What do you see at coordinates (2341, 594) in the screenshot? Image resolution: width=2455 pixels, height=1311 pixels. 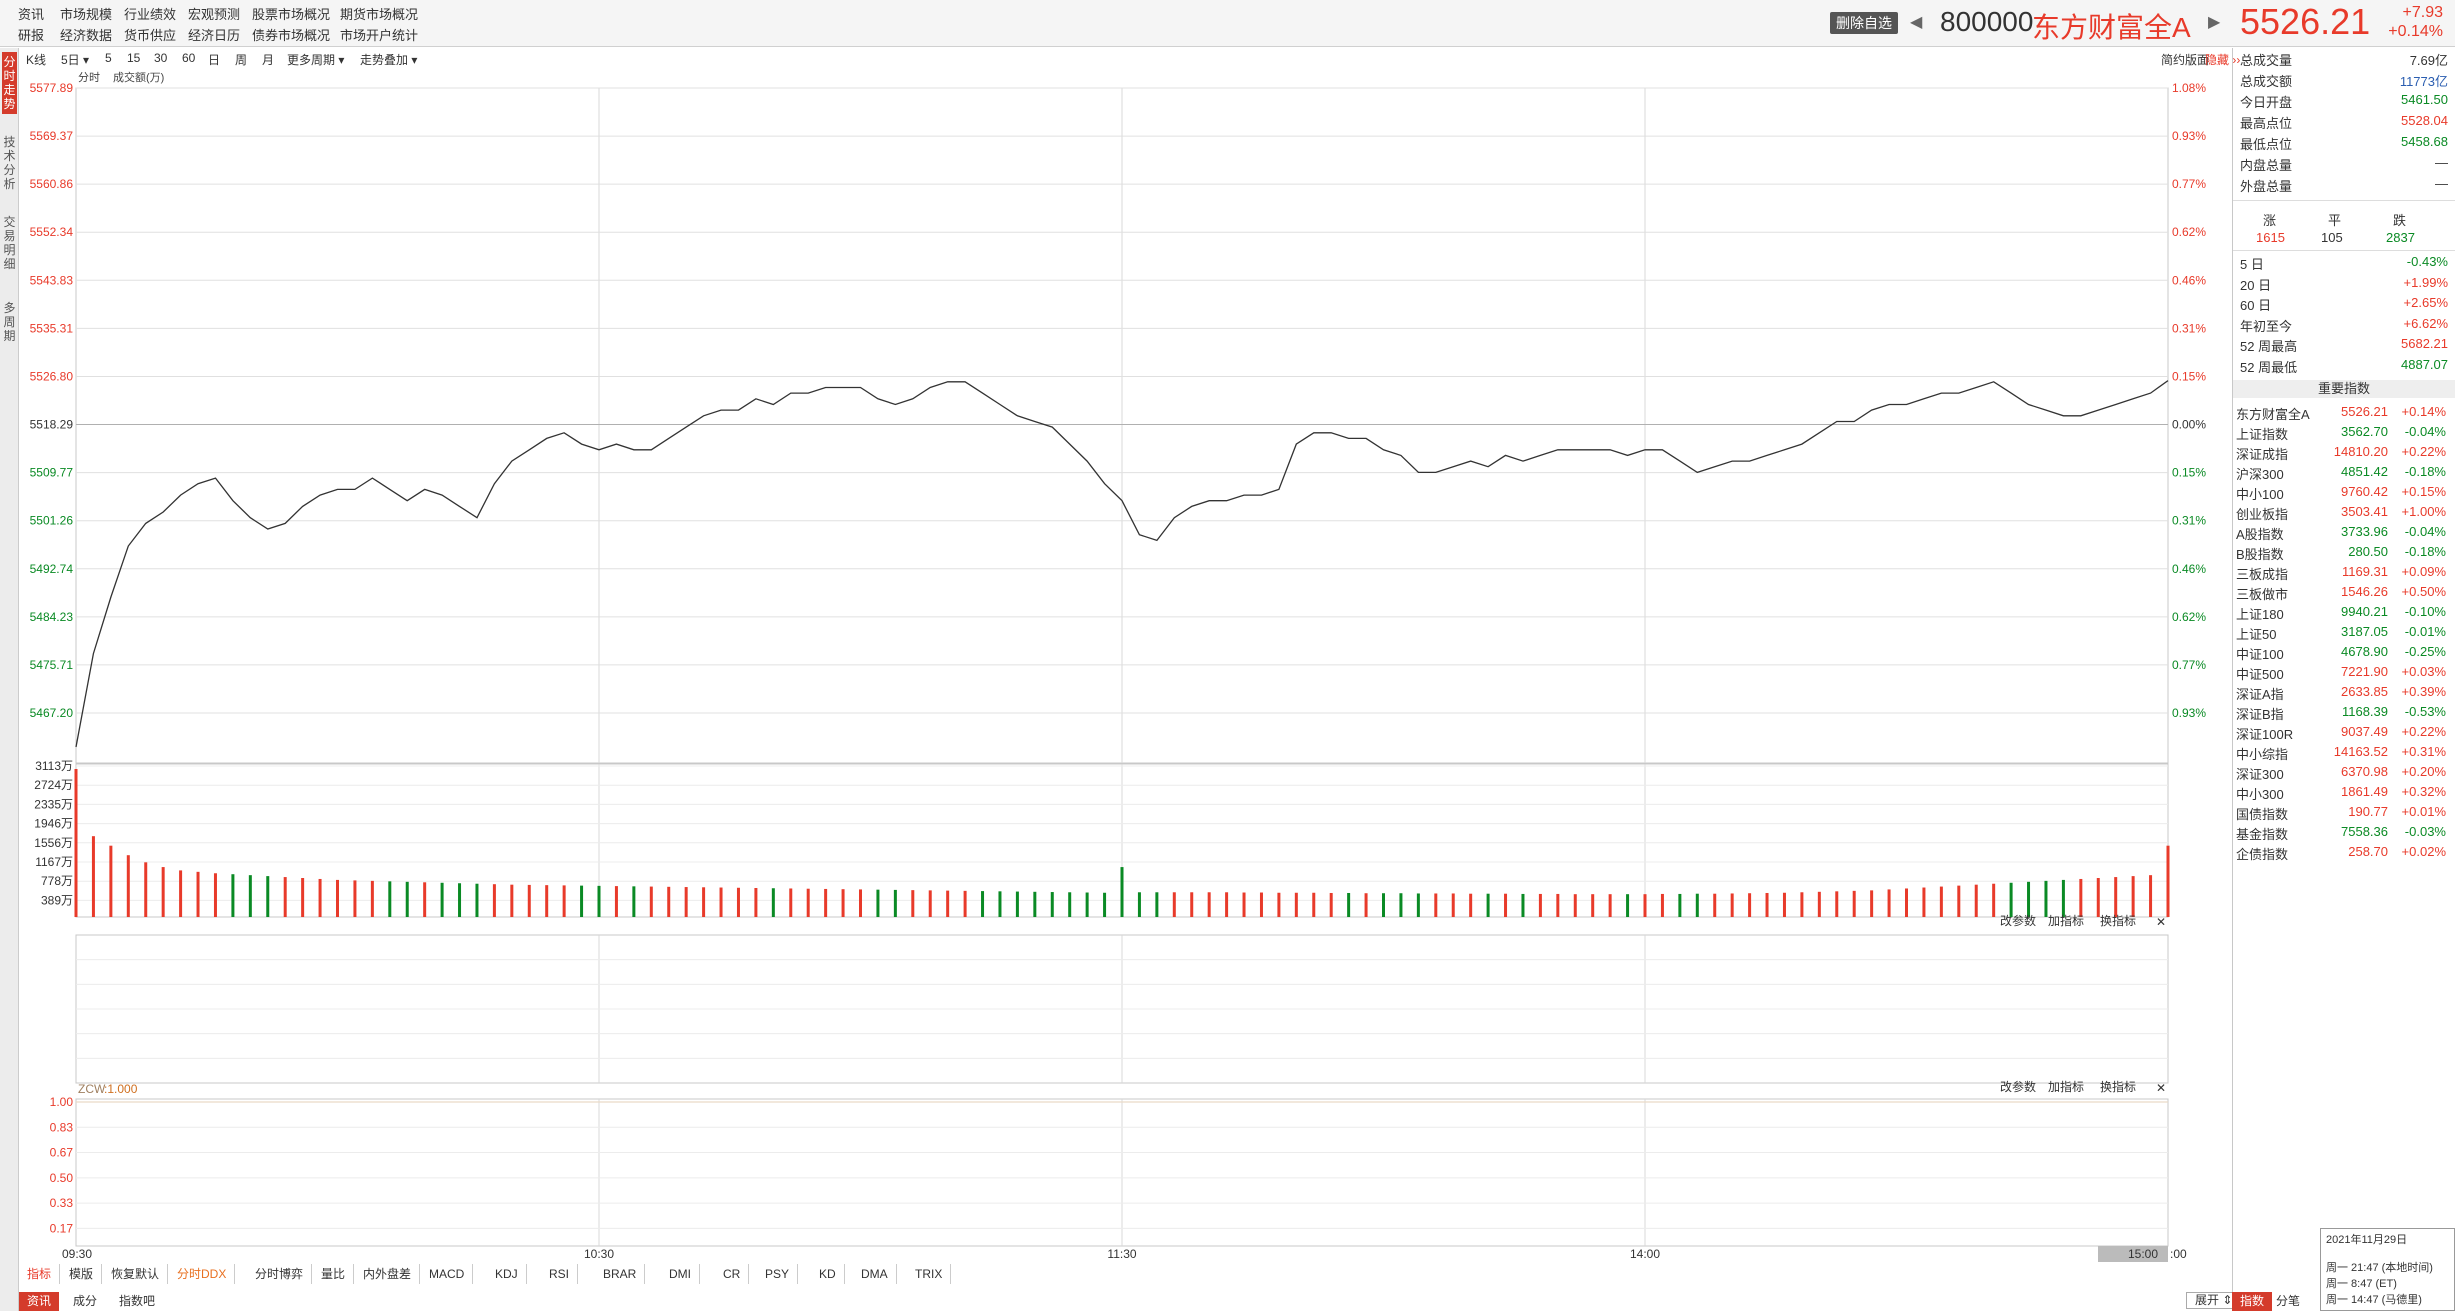 I see `index-row: 三板做市 1546.26 +0.50%` at bounding box center [2341, 594].